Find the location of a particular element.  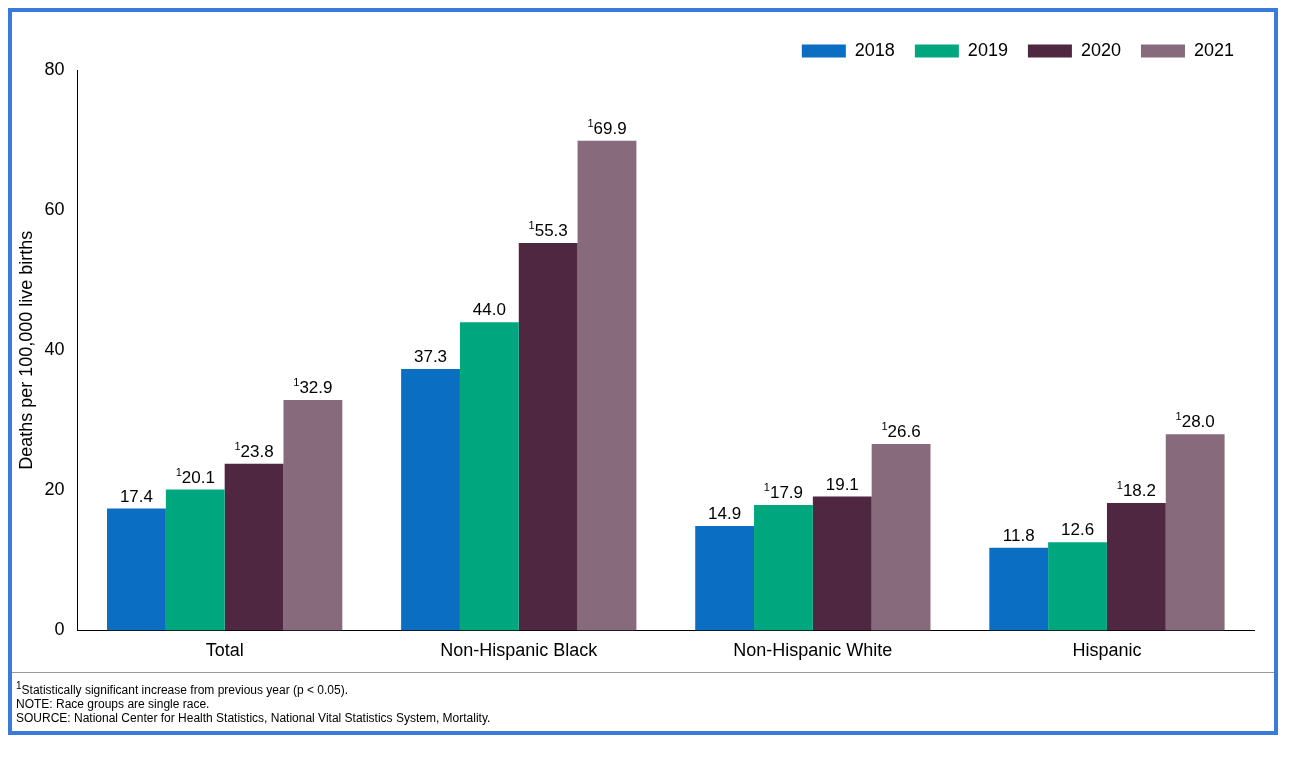

x-tick-label: Non-Hispanic Black is located at coordinates (519, 650).